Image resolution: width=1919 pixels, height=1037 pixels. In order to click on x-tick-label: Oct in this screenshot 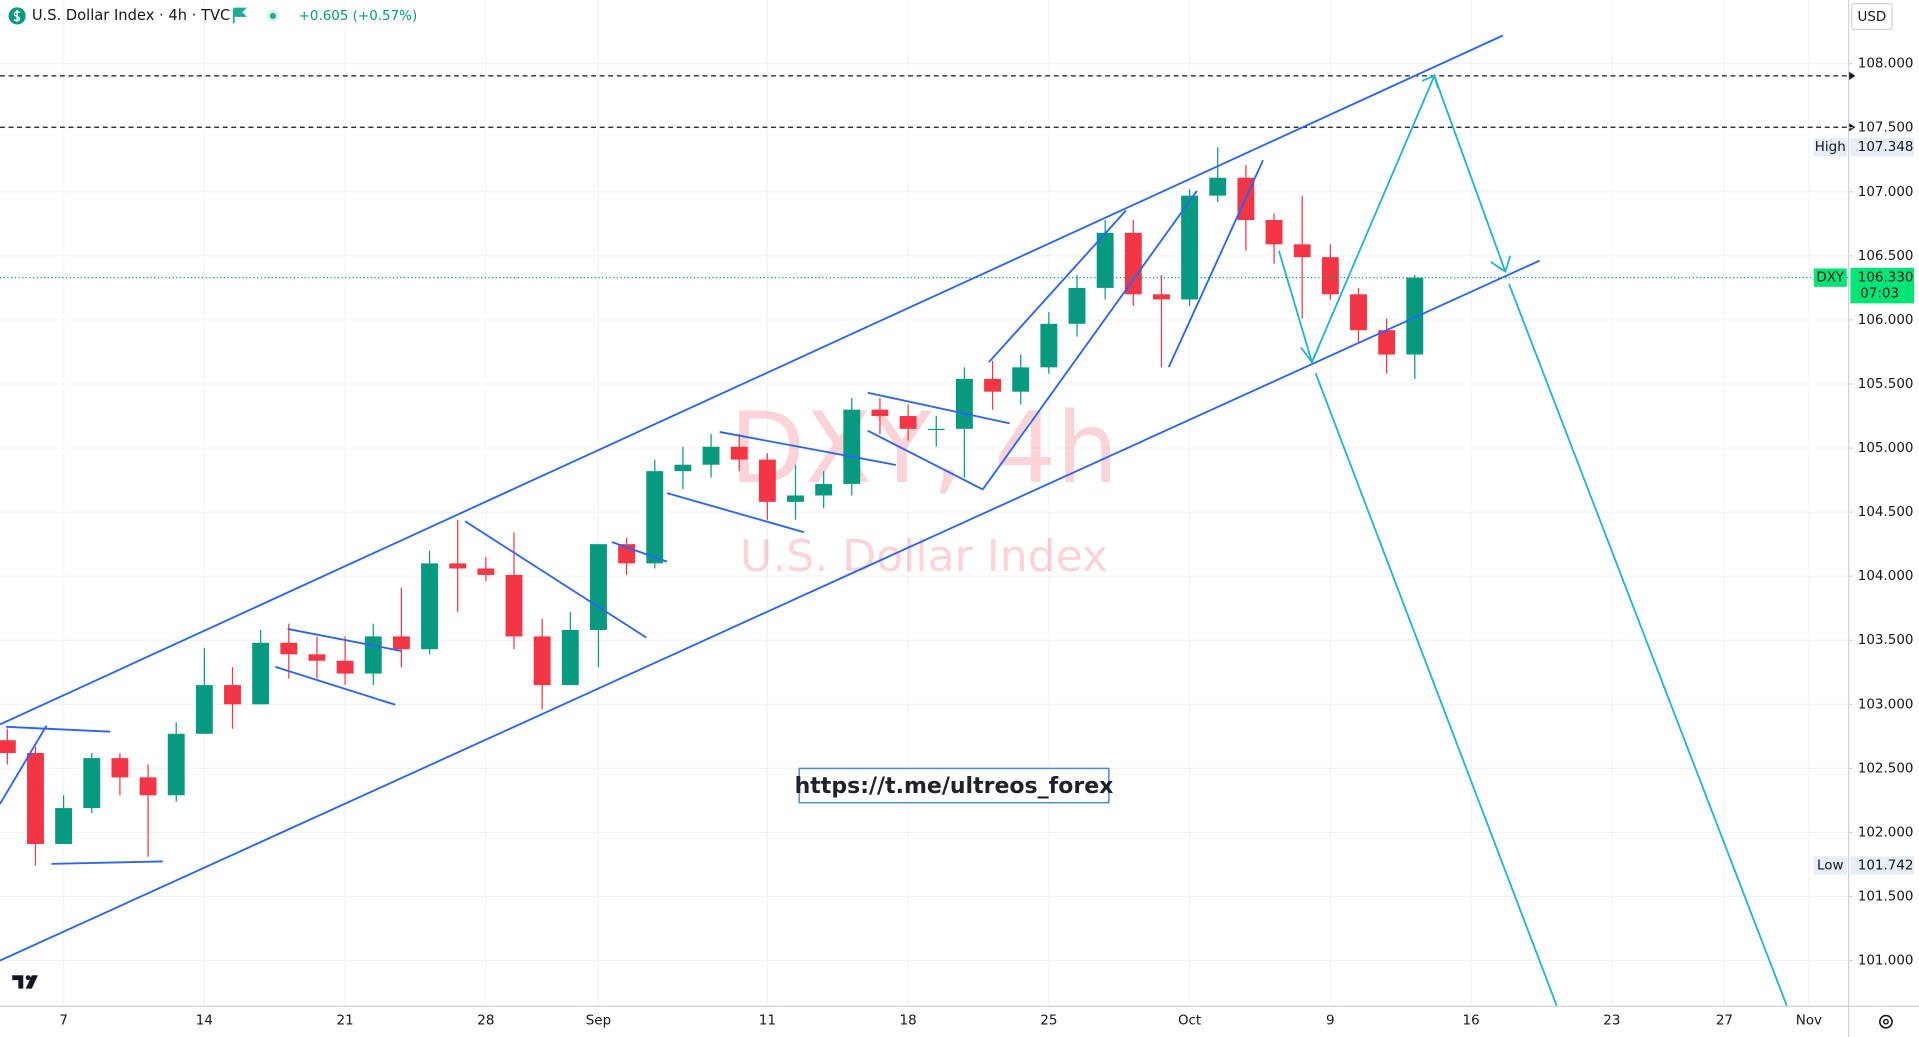, I will do `click(1189, 1020)`.